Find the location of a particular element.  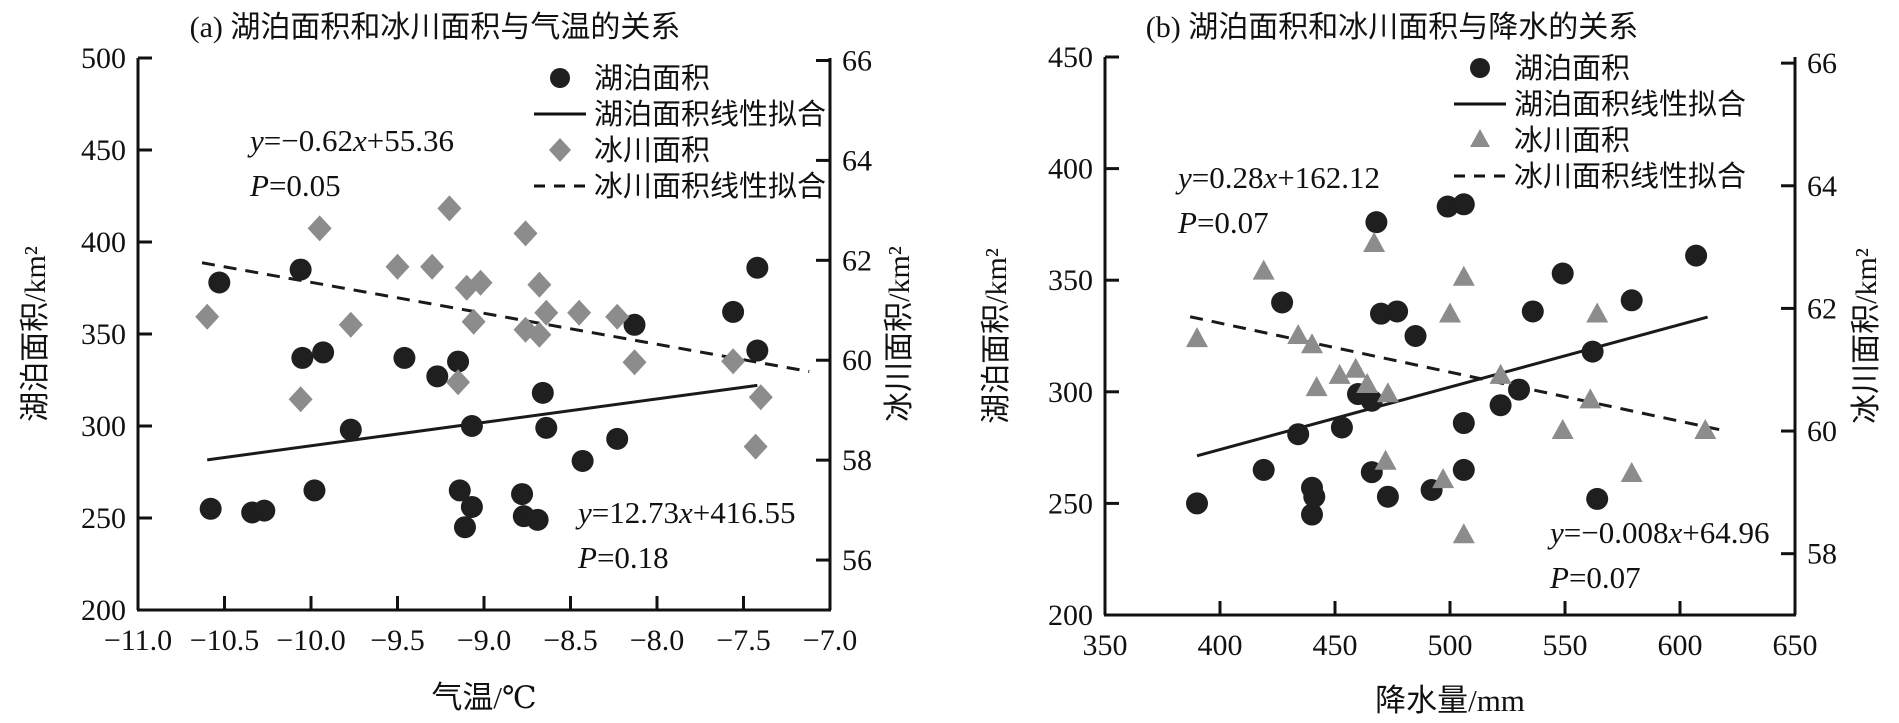

equation-text: y=12.73x+416.55 is located at coordinates (687, 512).